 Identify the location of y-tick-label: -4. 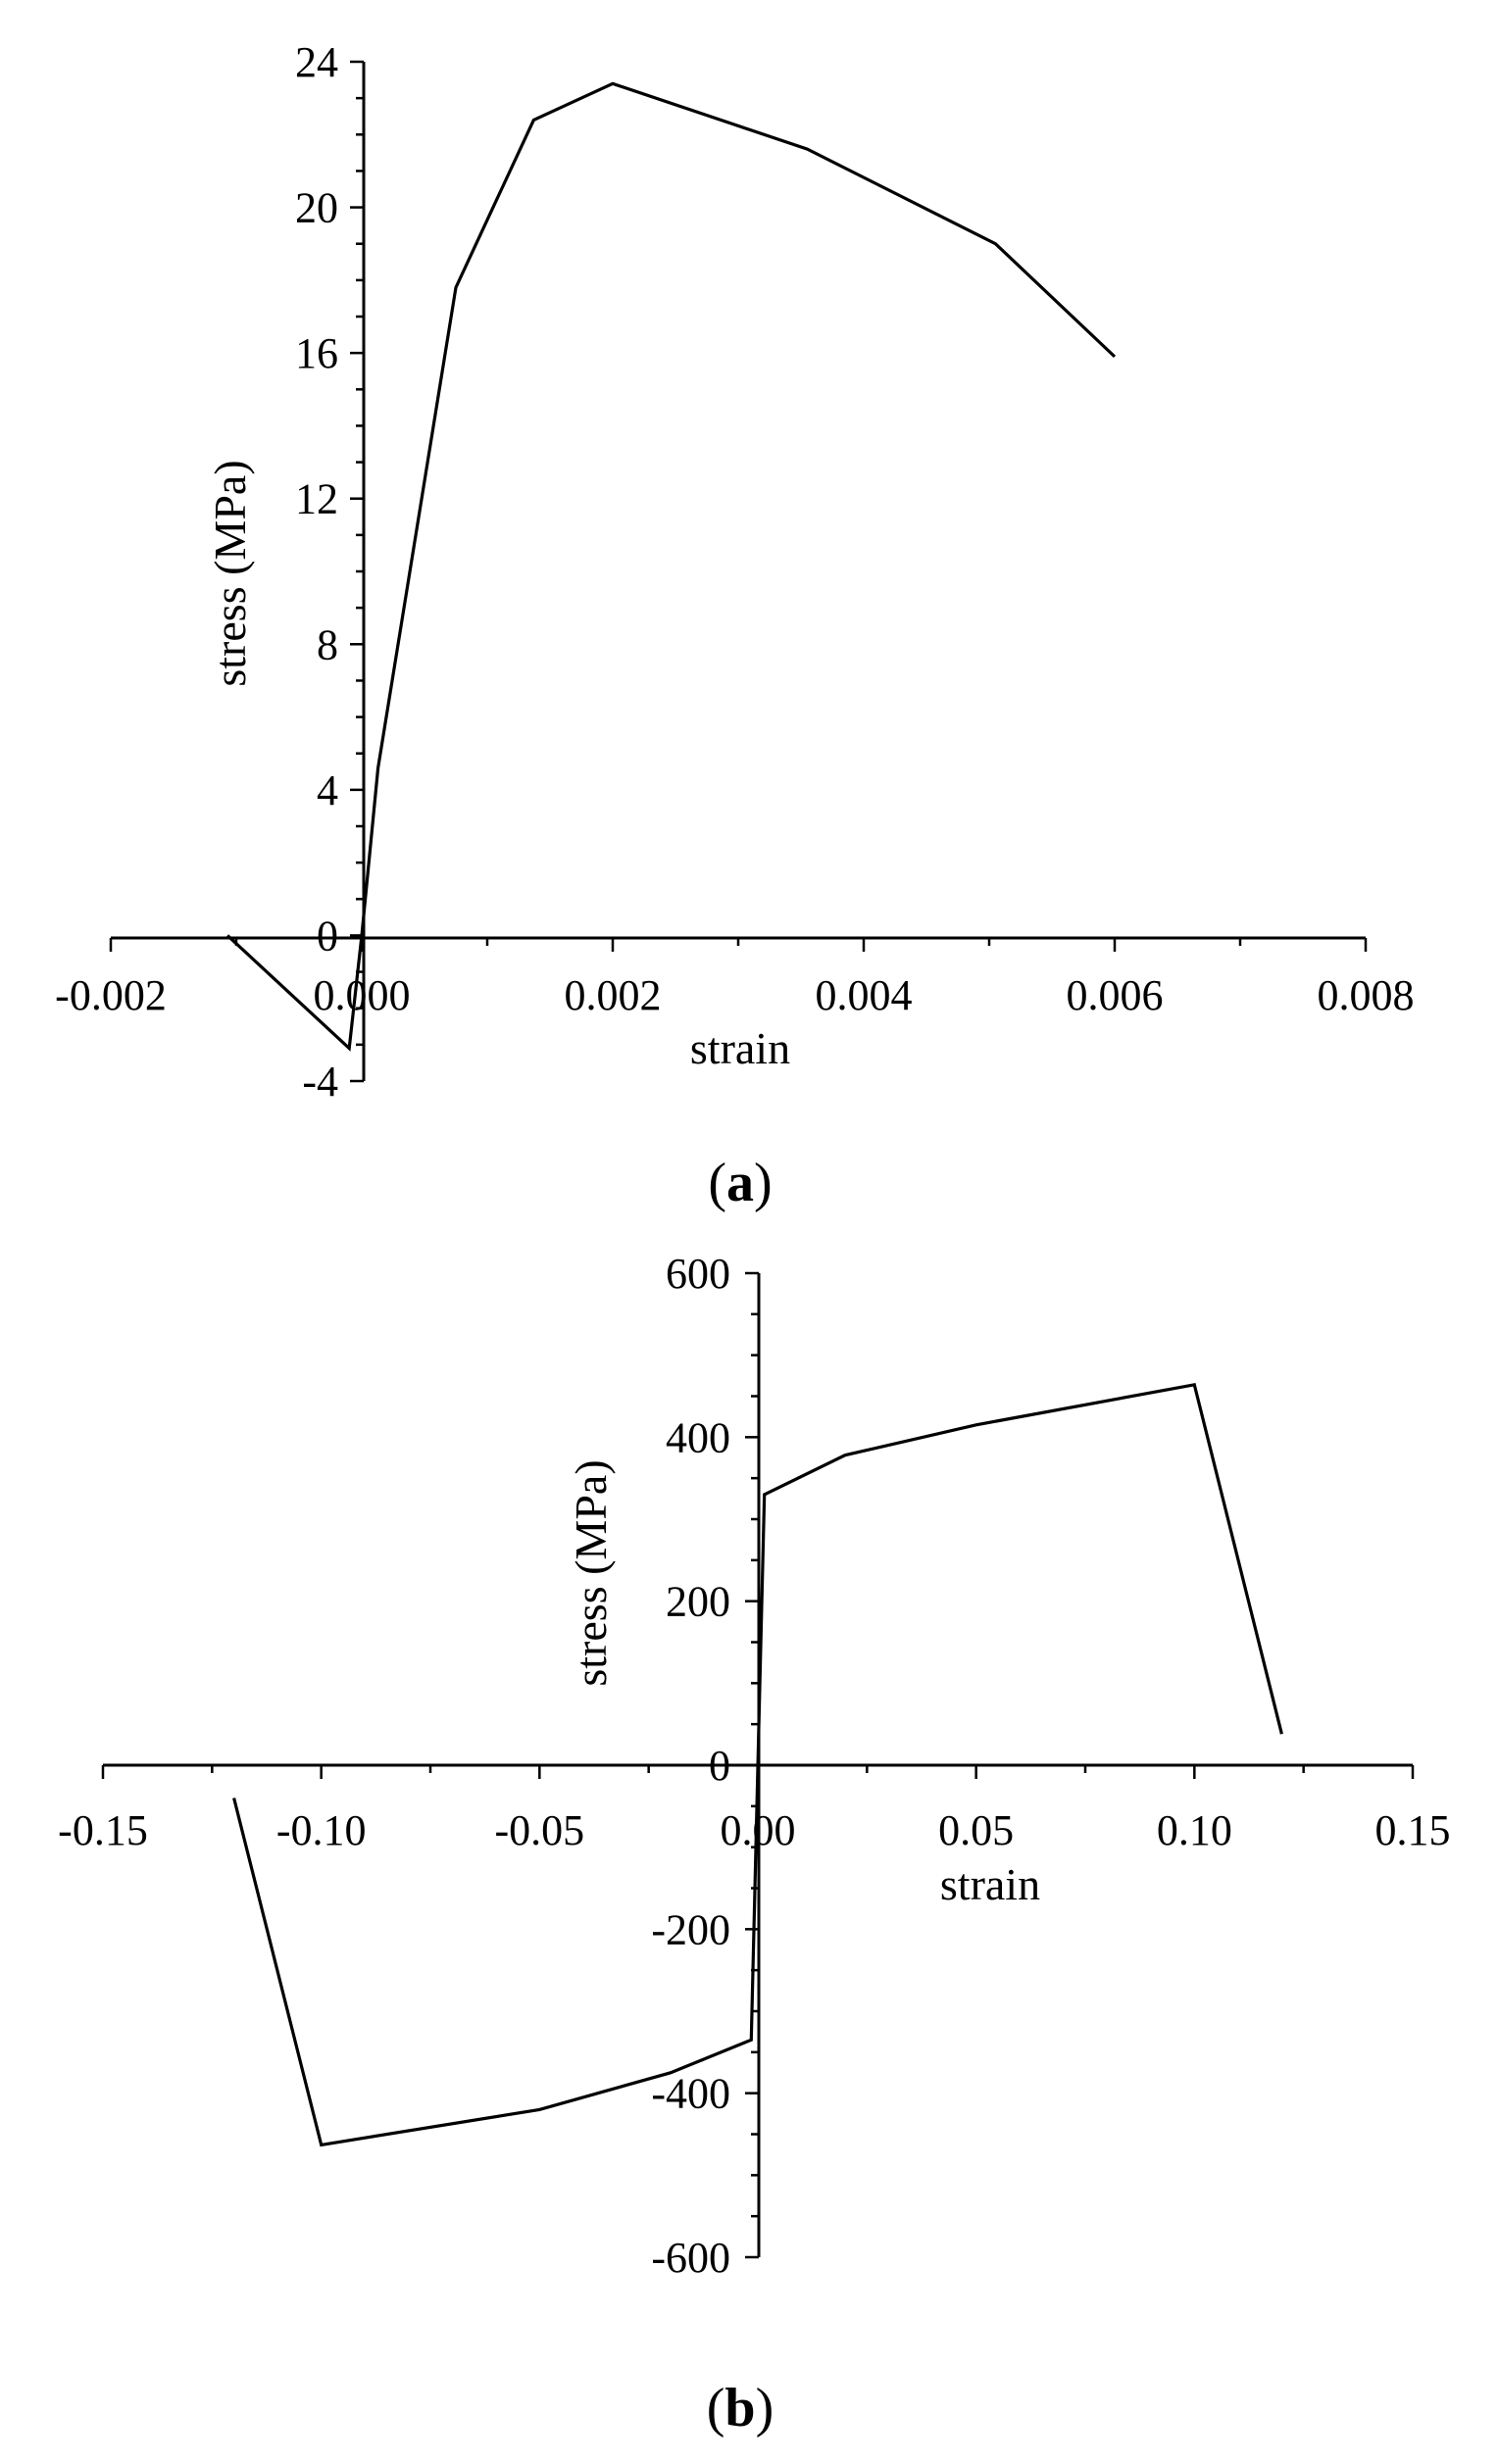
(320, 1082).